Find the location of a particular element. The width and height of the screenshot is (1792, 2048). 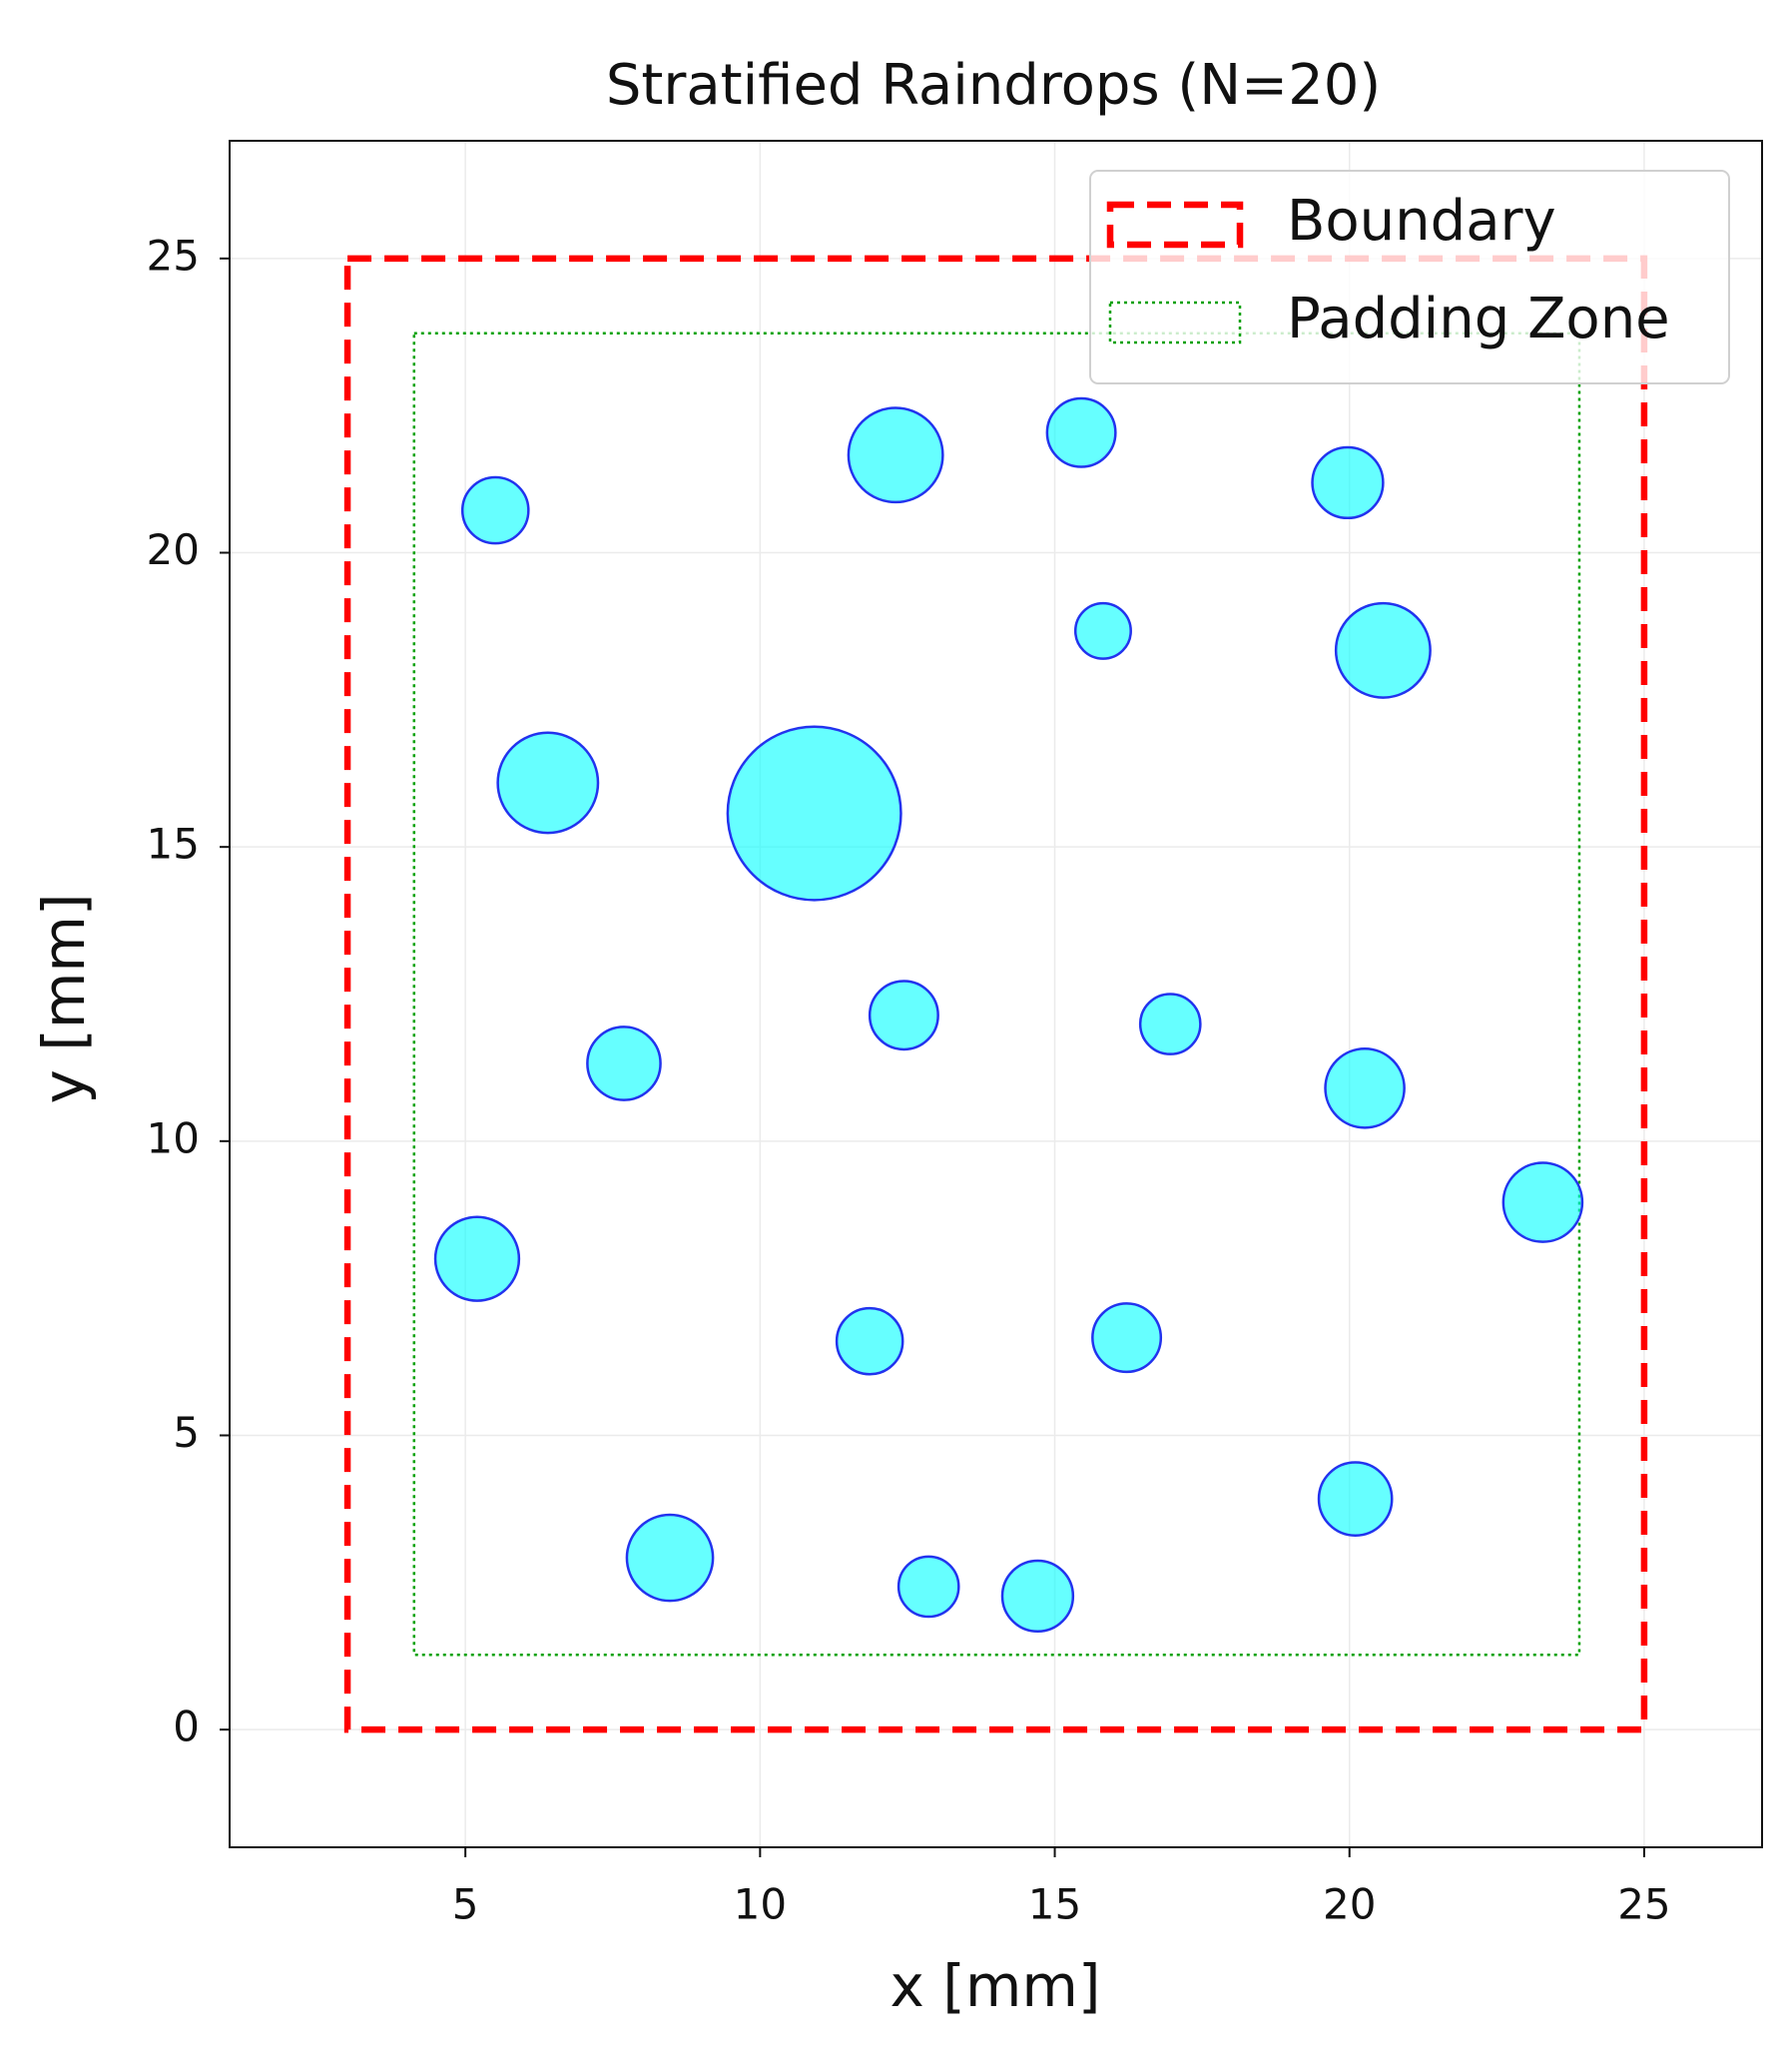

y-tick-label: 20 is located at coordinates (173, 549).